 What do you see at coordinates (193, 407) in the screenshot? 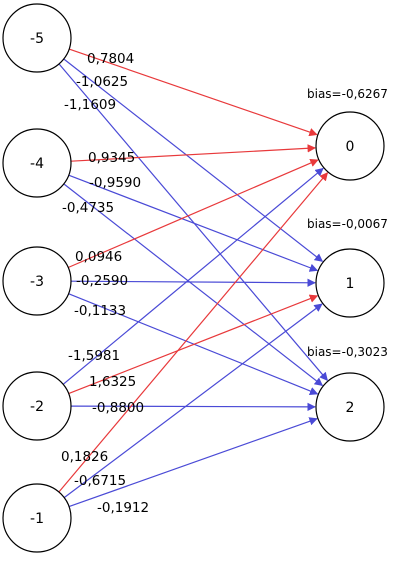
I see `edge--2-to-2` at bounding box center [193, 407].